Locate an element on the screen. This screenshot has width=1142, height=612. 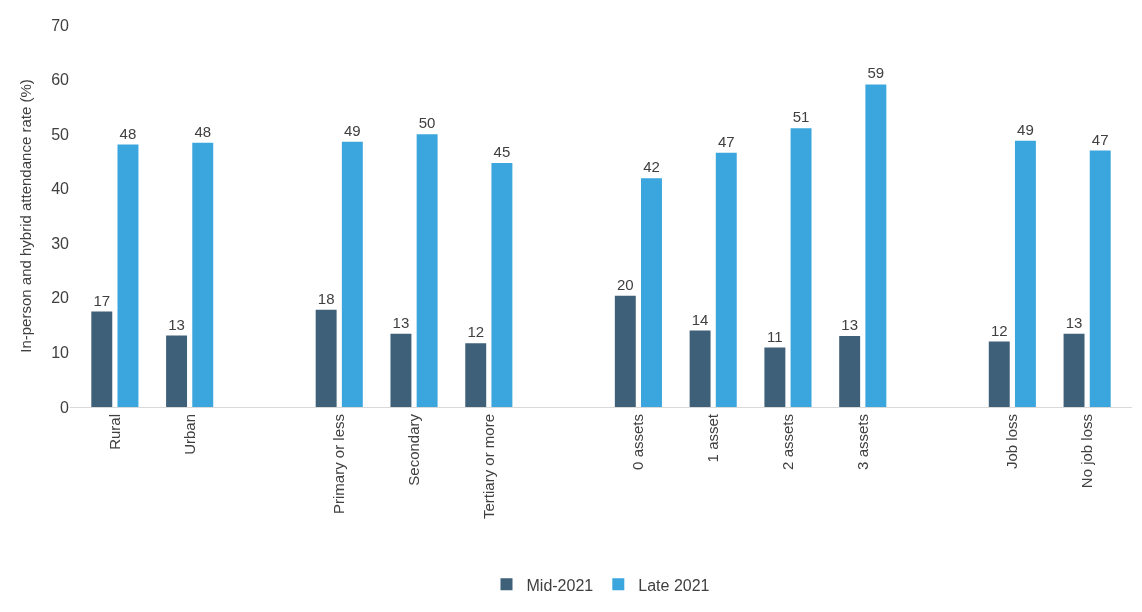
x-tick-label: 0 assets is located at coordinates (638, 442).